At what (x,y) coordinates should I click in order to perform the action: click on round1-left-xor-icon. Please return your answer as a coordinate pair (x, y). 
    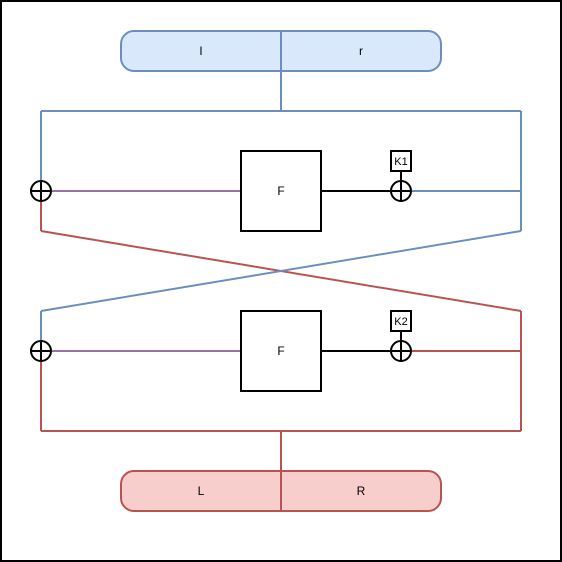
    Looking at the image, I should click on (41, 191).